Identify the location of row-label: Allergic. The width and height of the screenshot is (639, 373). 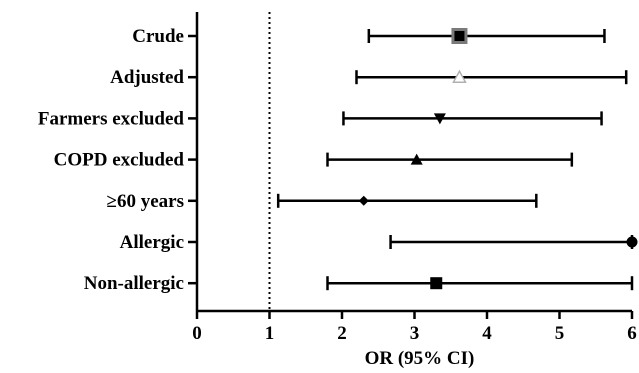
(152, 242).